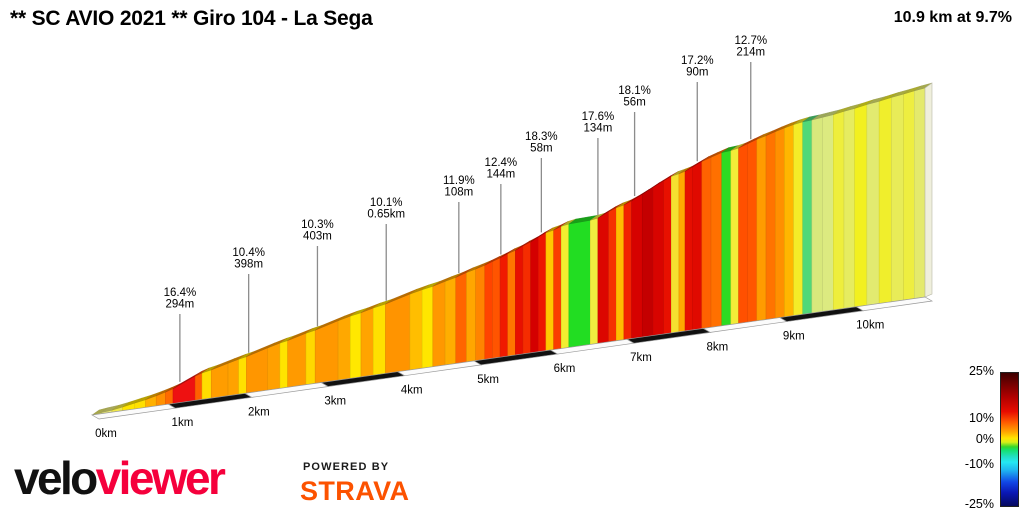 The height and width of the screenshot is (512, 1024). I want to click on legend-tick-label: -10%, so click(979, 464).